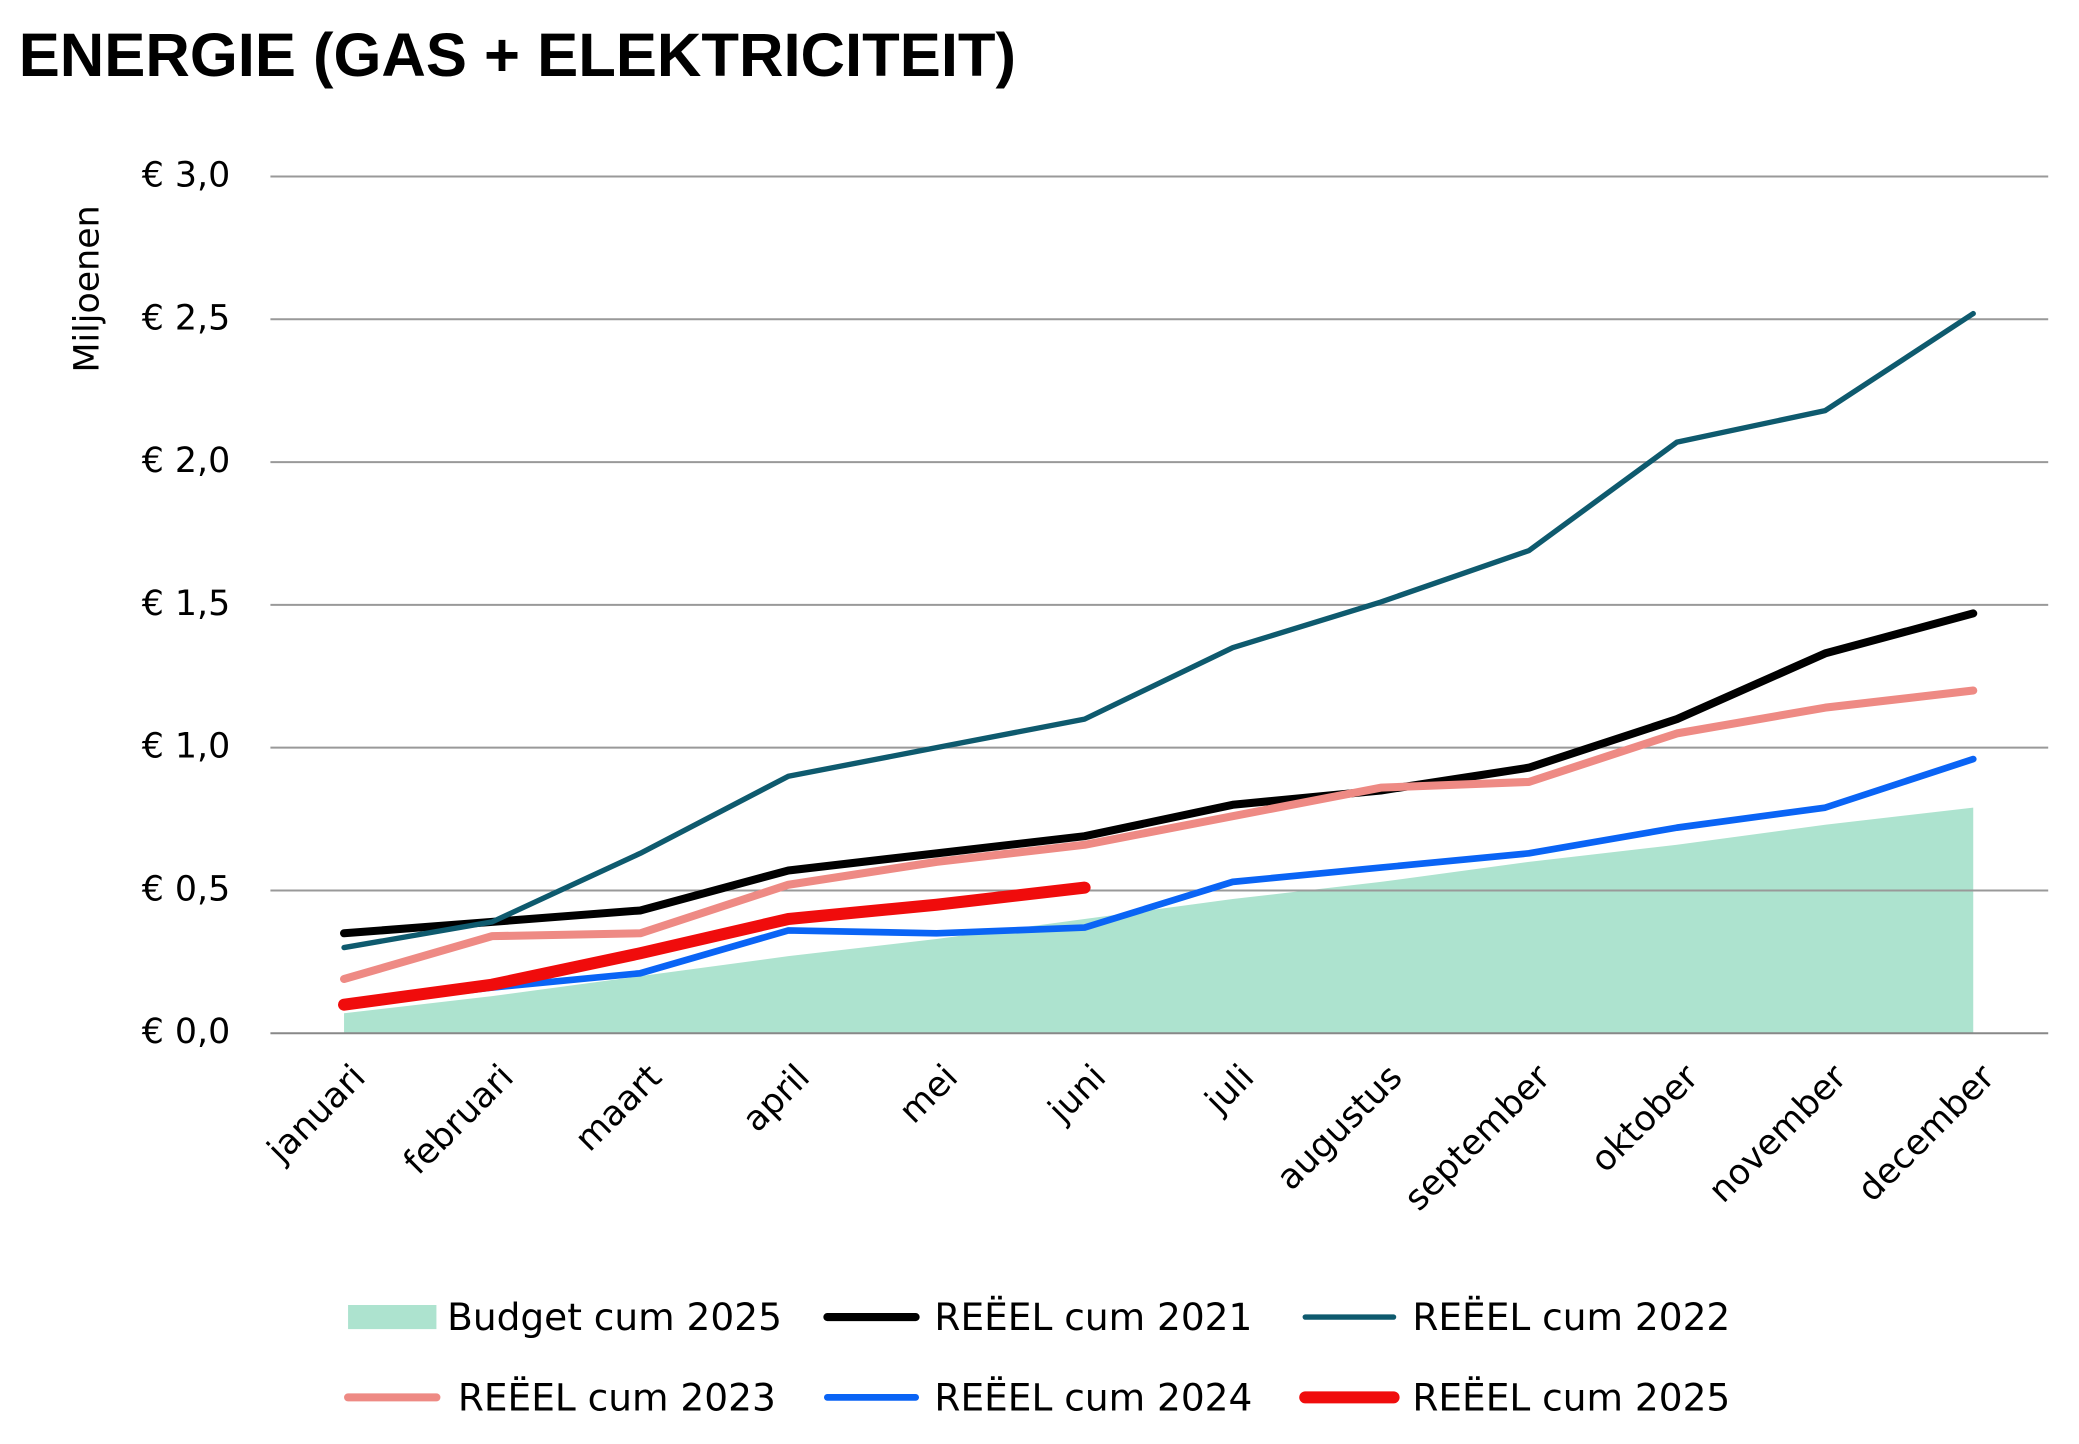 This screenshot has height=1444, width=2079. What do you see at coordinates (1077, 1094) in the screenshot?
I see `x-tick-label: juni` at bounding box center [1077, 1094].